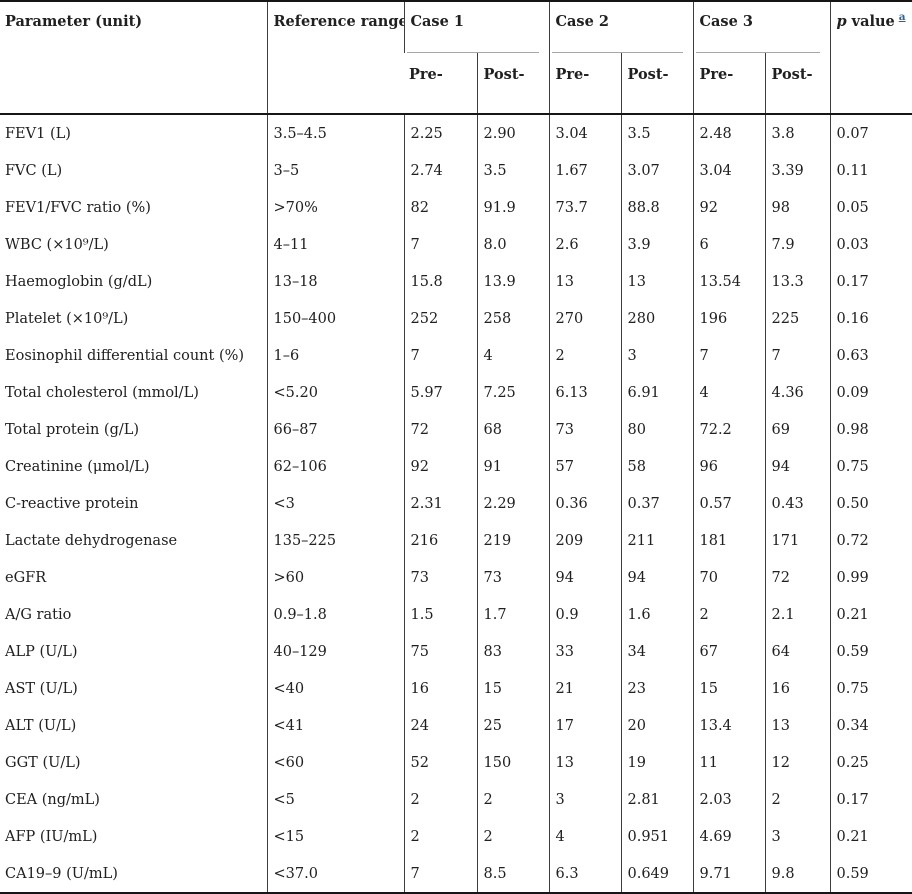 This screenshot has width=912, height=894. I want to click on case2-post-cell: 0.951, so click(656, 836).